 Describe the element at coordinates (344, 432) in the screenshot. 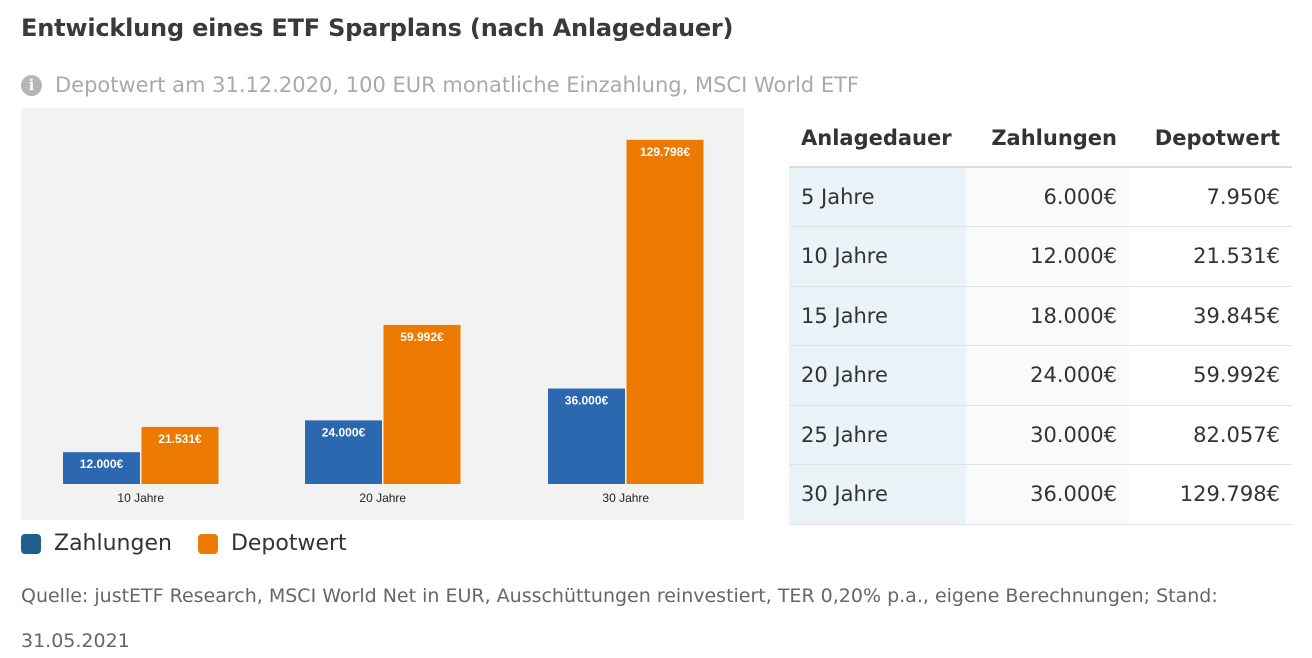

I see `data-label-zahlungen-2: 24.000€` at that location.